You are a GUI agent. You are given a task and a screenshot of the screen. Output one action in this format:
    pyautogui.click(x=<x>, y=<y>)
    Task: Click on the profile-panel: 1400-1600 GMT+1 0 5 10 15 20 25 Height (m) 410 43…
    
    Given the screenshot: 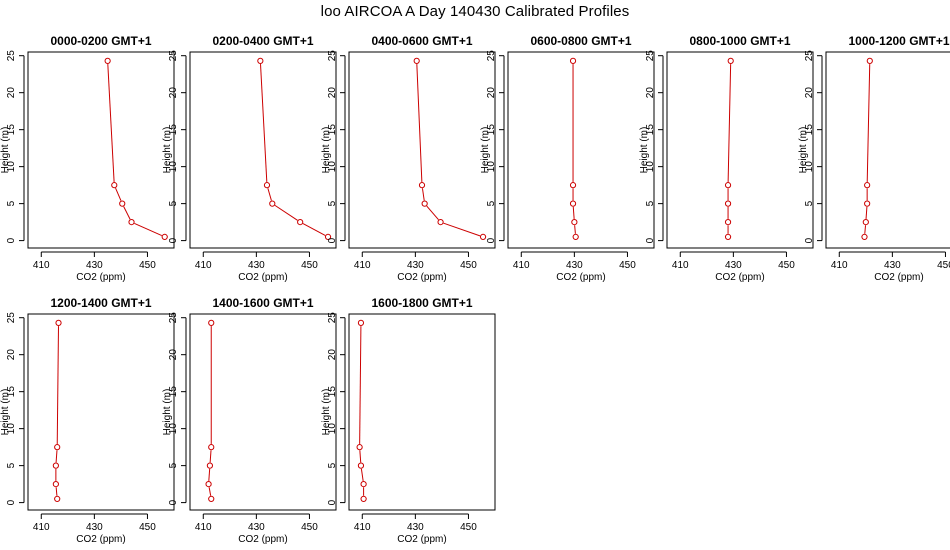 What is the action you would take?
    pyautogui.click(x=249, y=420)
    